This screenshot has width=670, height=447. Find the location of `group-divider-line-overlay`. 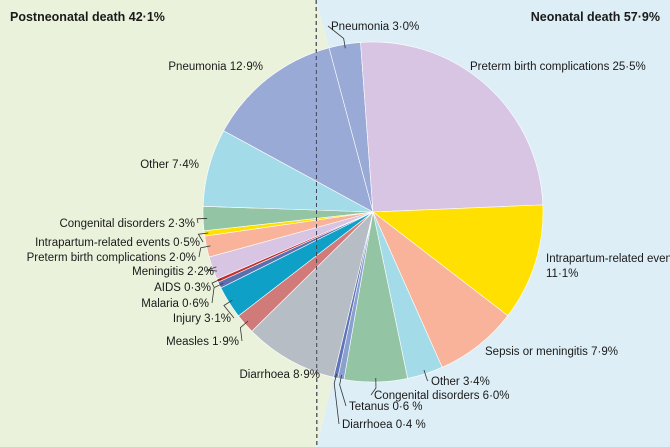

group-divider-line-overlay is located at coordinates (316, 223).